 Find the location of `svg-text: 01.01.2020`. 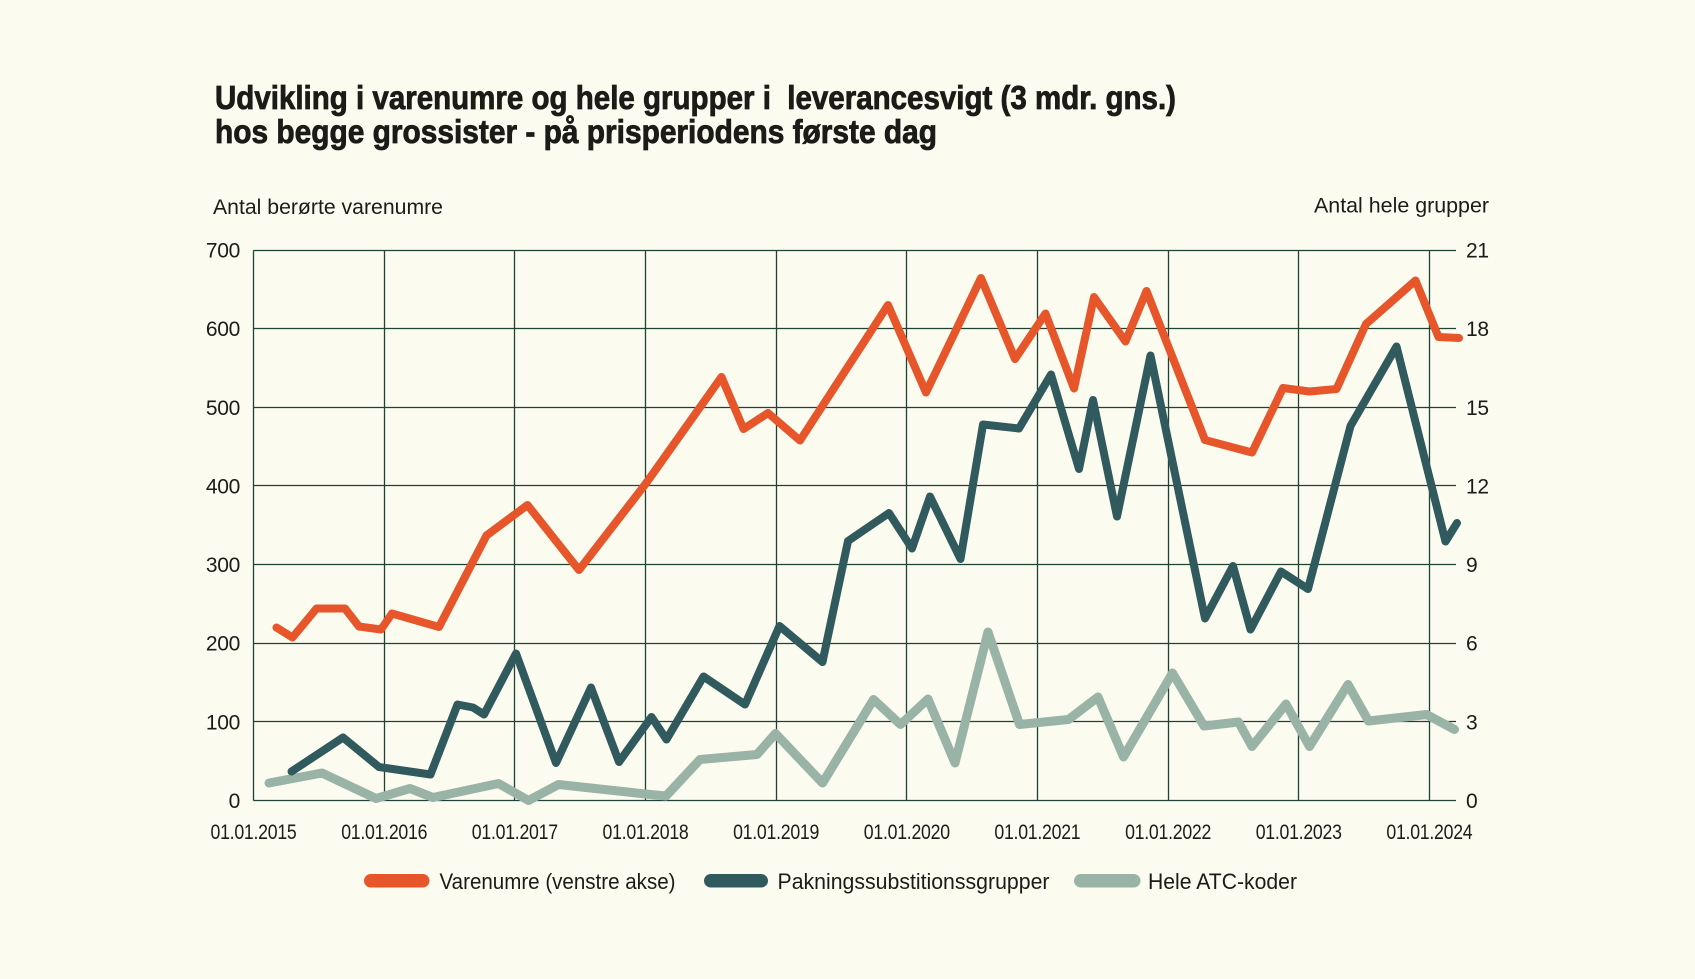

svg-text: 01.01.2020 is located at coordinates (907, 832).